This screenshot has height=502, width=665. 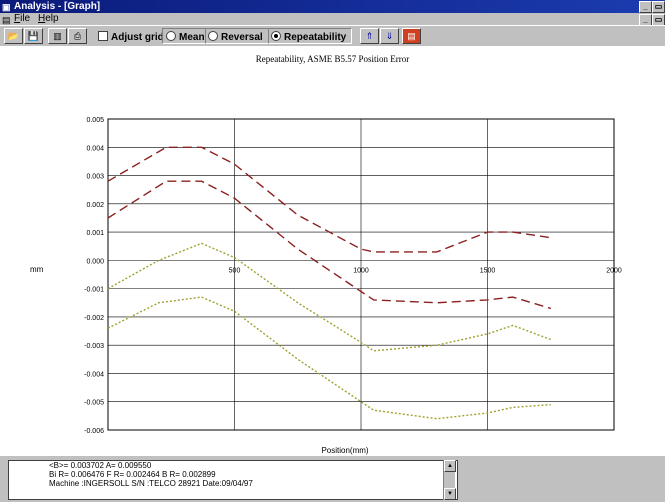 I want to click on up-arrow-icon: ⇑, so click(x=369, y=36).